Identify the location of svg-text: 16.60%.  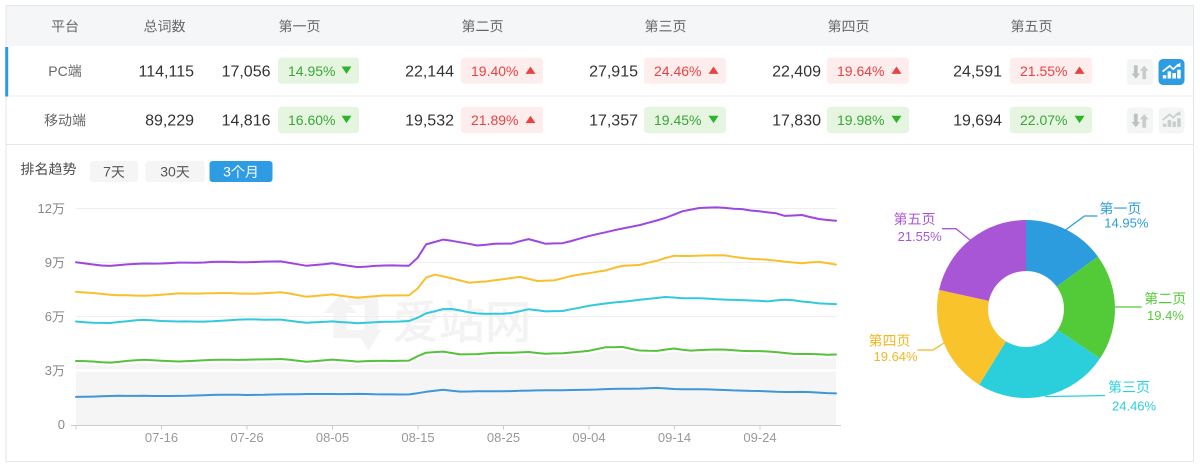
(311, 120).